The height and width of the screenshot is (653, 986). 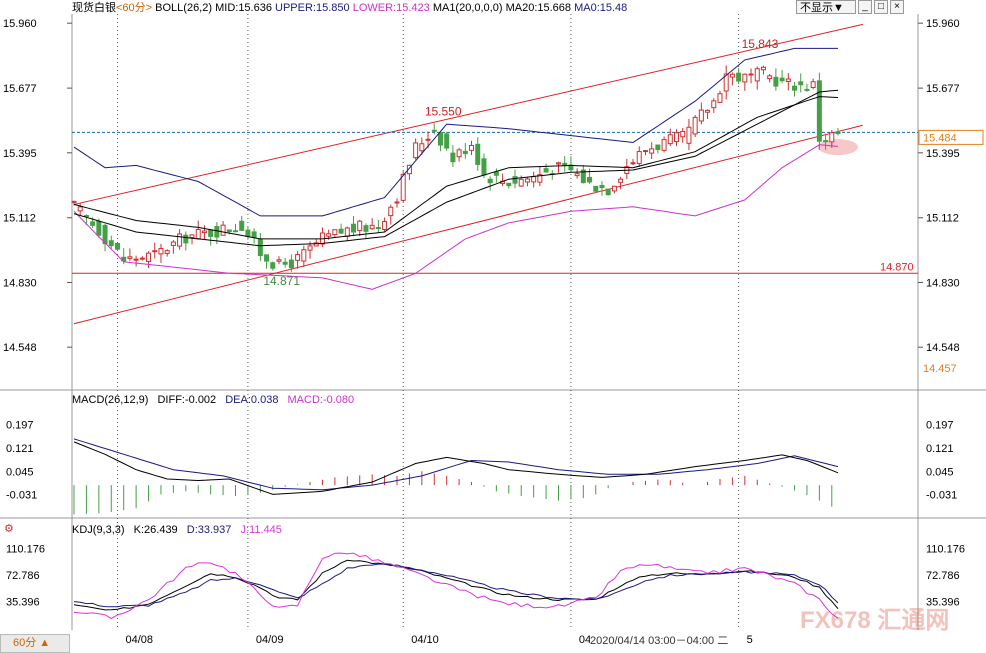 What do you see at coordinates (865, 7) in the screenshot?
I see `minimize-button: _` at bounding box center [865, 7].